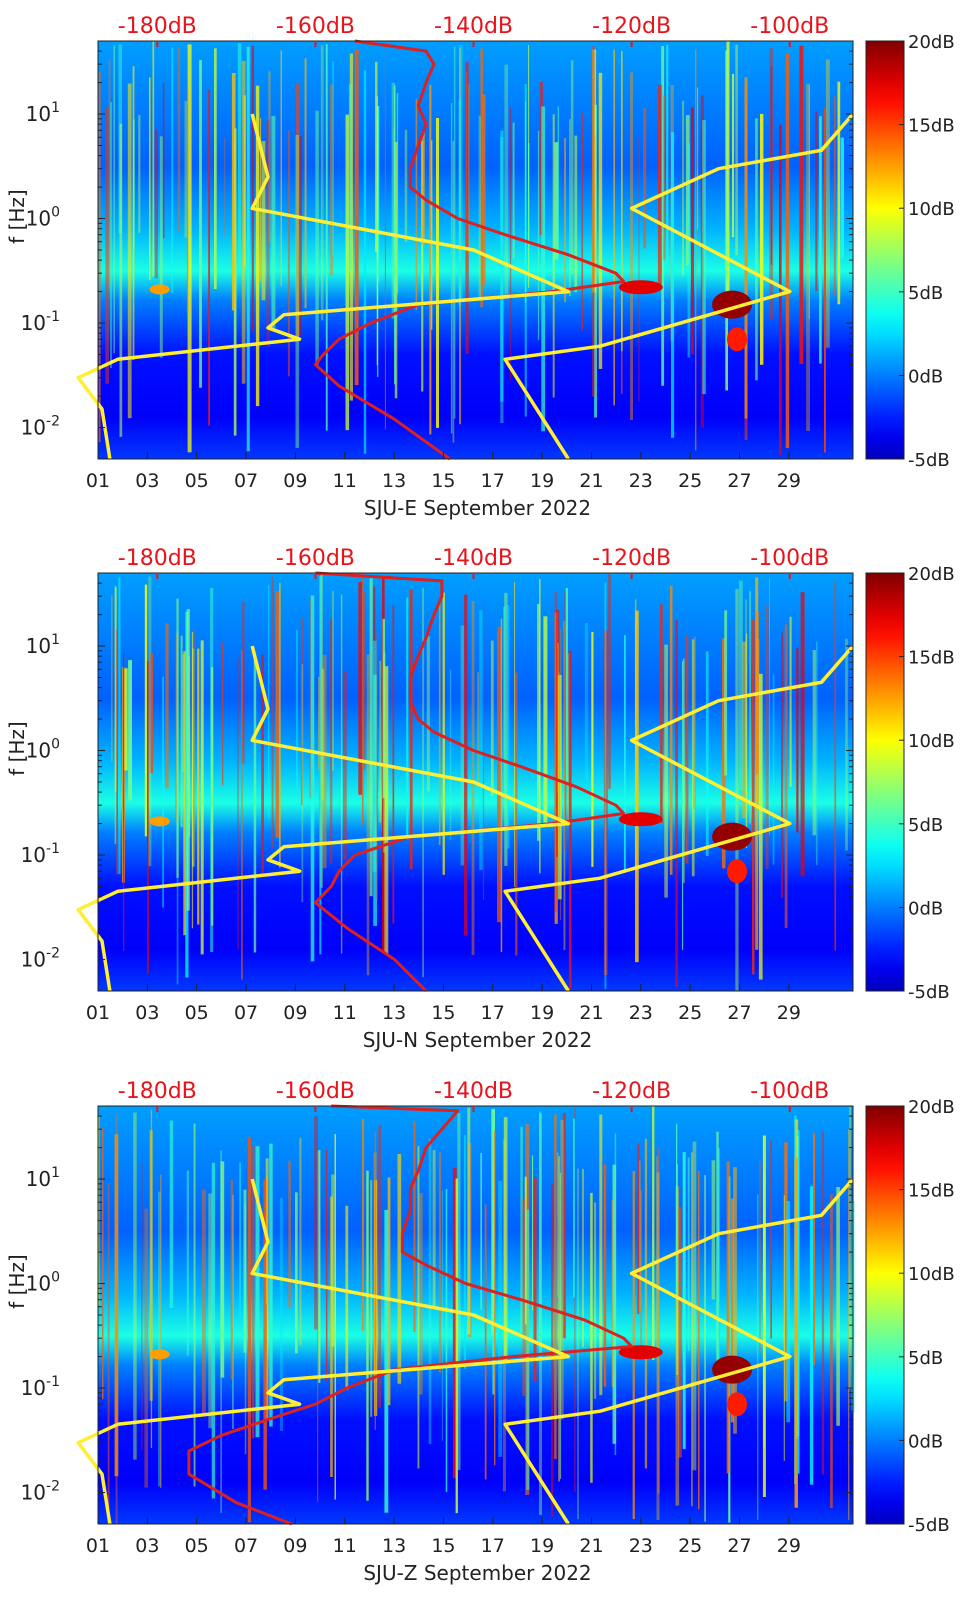  I want to click on x-tick-label: 23, so click(641, 1013).